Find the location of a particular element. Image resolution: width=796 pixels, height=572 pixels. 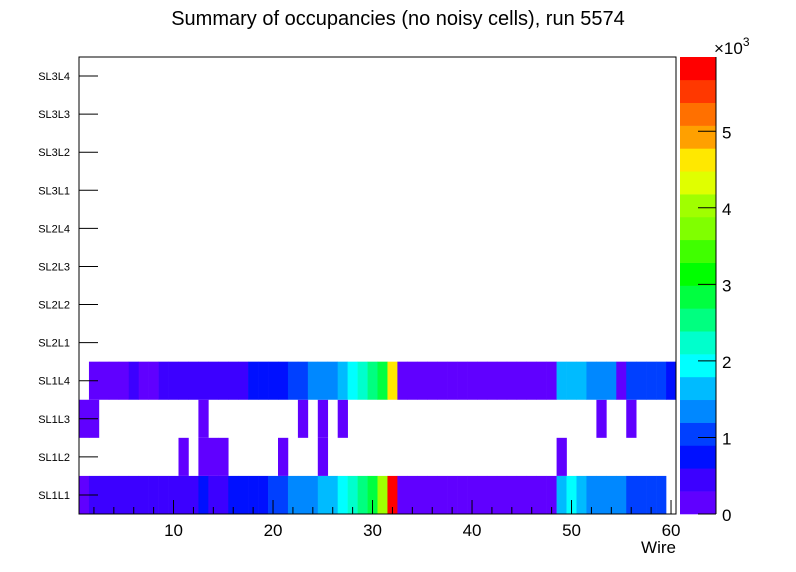

palette-tick-label: 3 is located at coordinates (726, 285).